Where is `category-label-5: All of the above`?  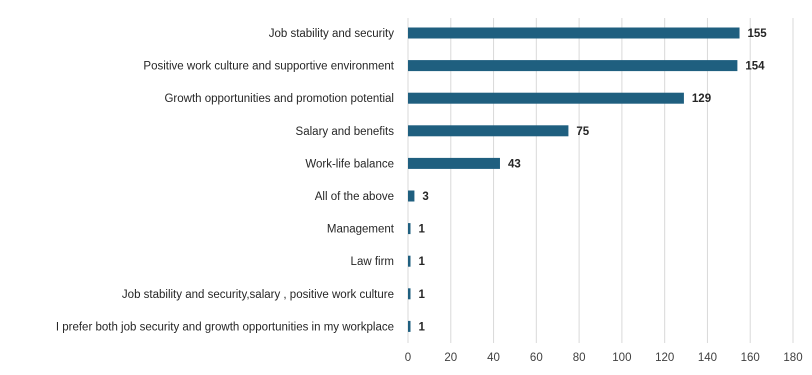 category-label-5: All of the above is located at coordinates (354, 197).